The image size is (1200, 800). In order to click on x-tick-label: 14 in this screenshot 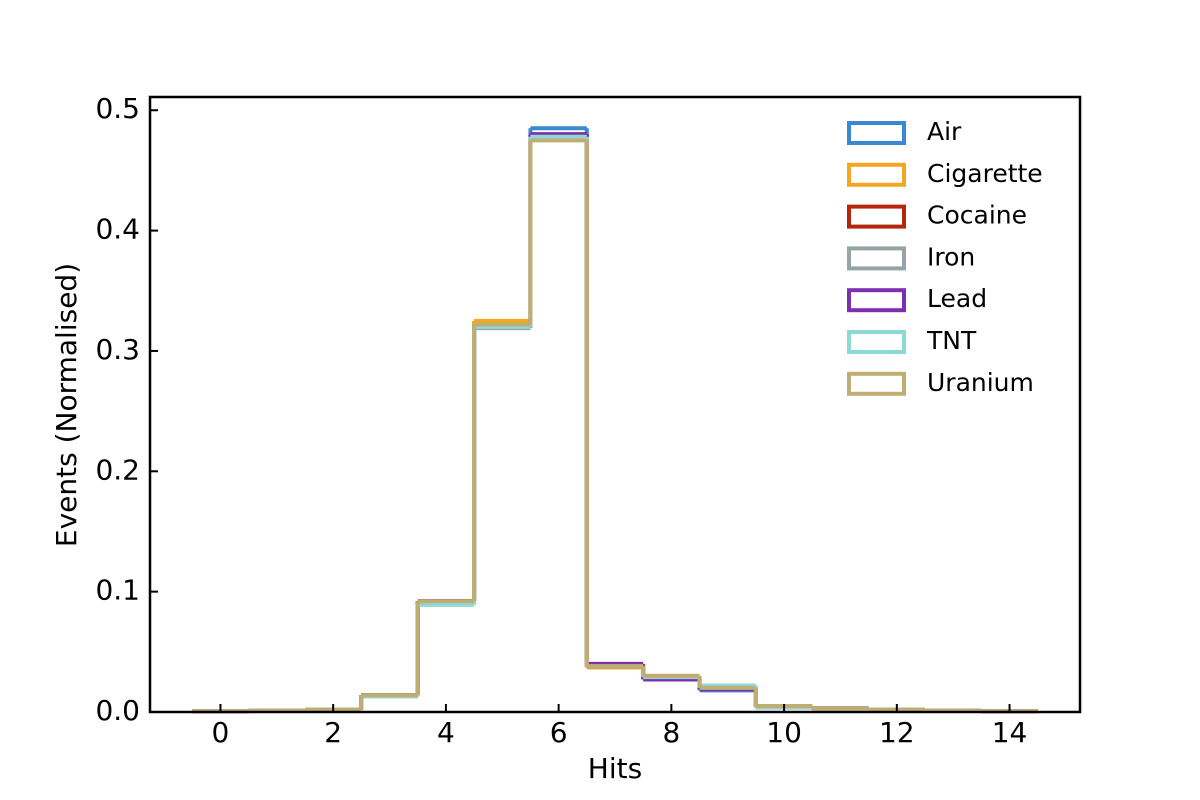, I will do `click(1010, 732)`.